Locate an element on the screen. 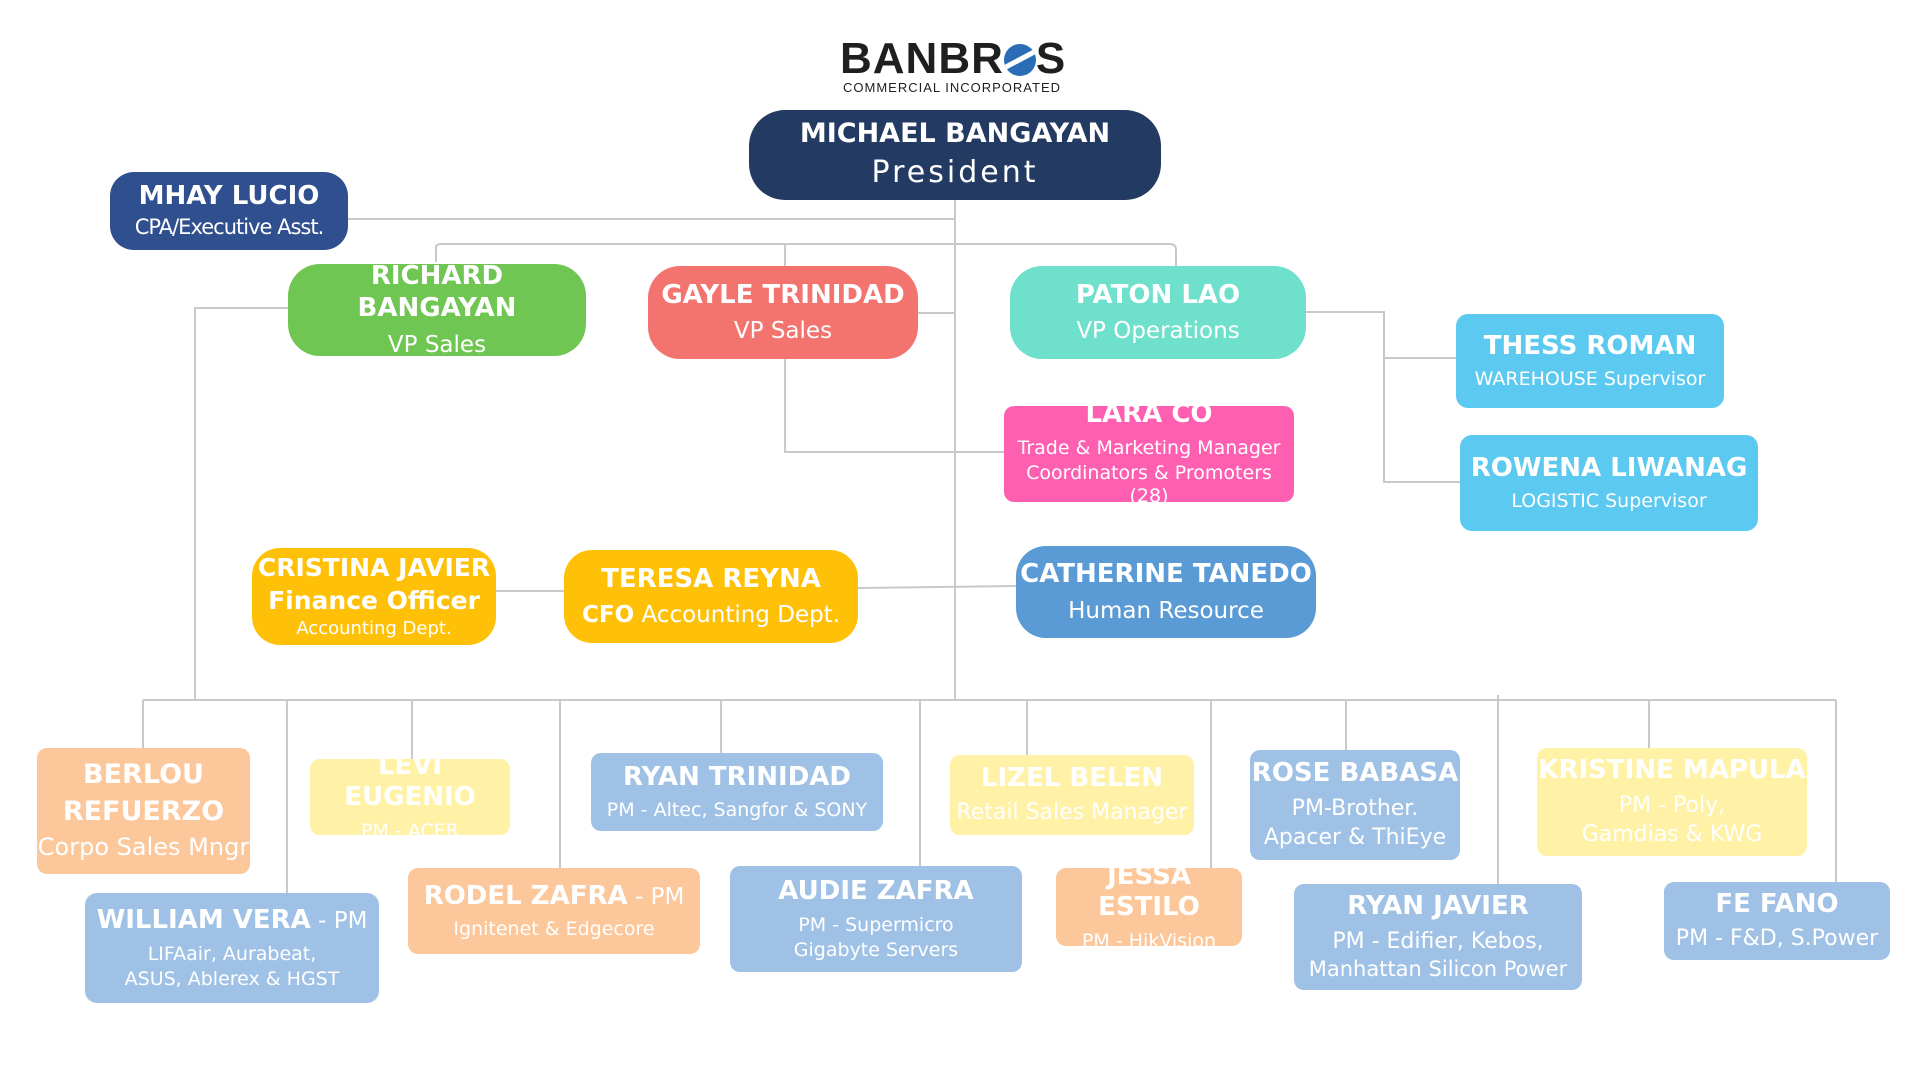  rodel-node: RODEL ZAFRA - PM Ignitenet & Edgecore is located at coordinates (554, 911).